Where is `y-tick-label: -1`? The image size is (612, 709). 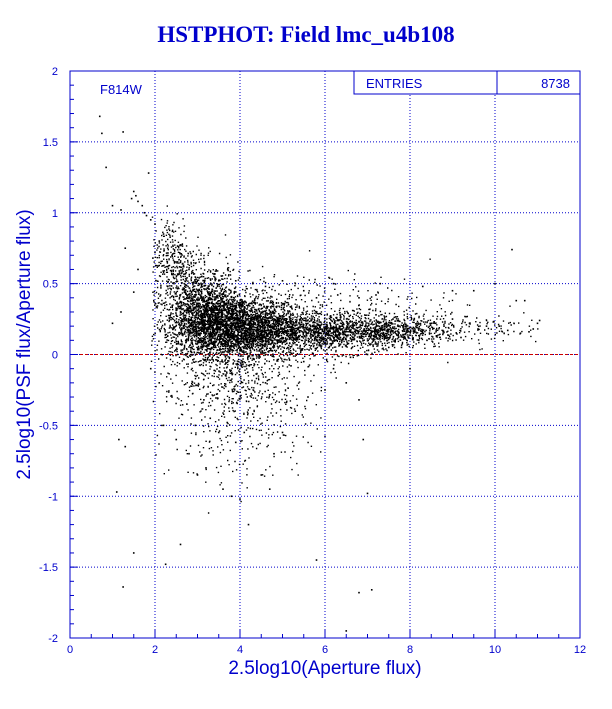
y-tick-label: -1 is located at coordinates (53, 497).